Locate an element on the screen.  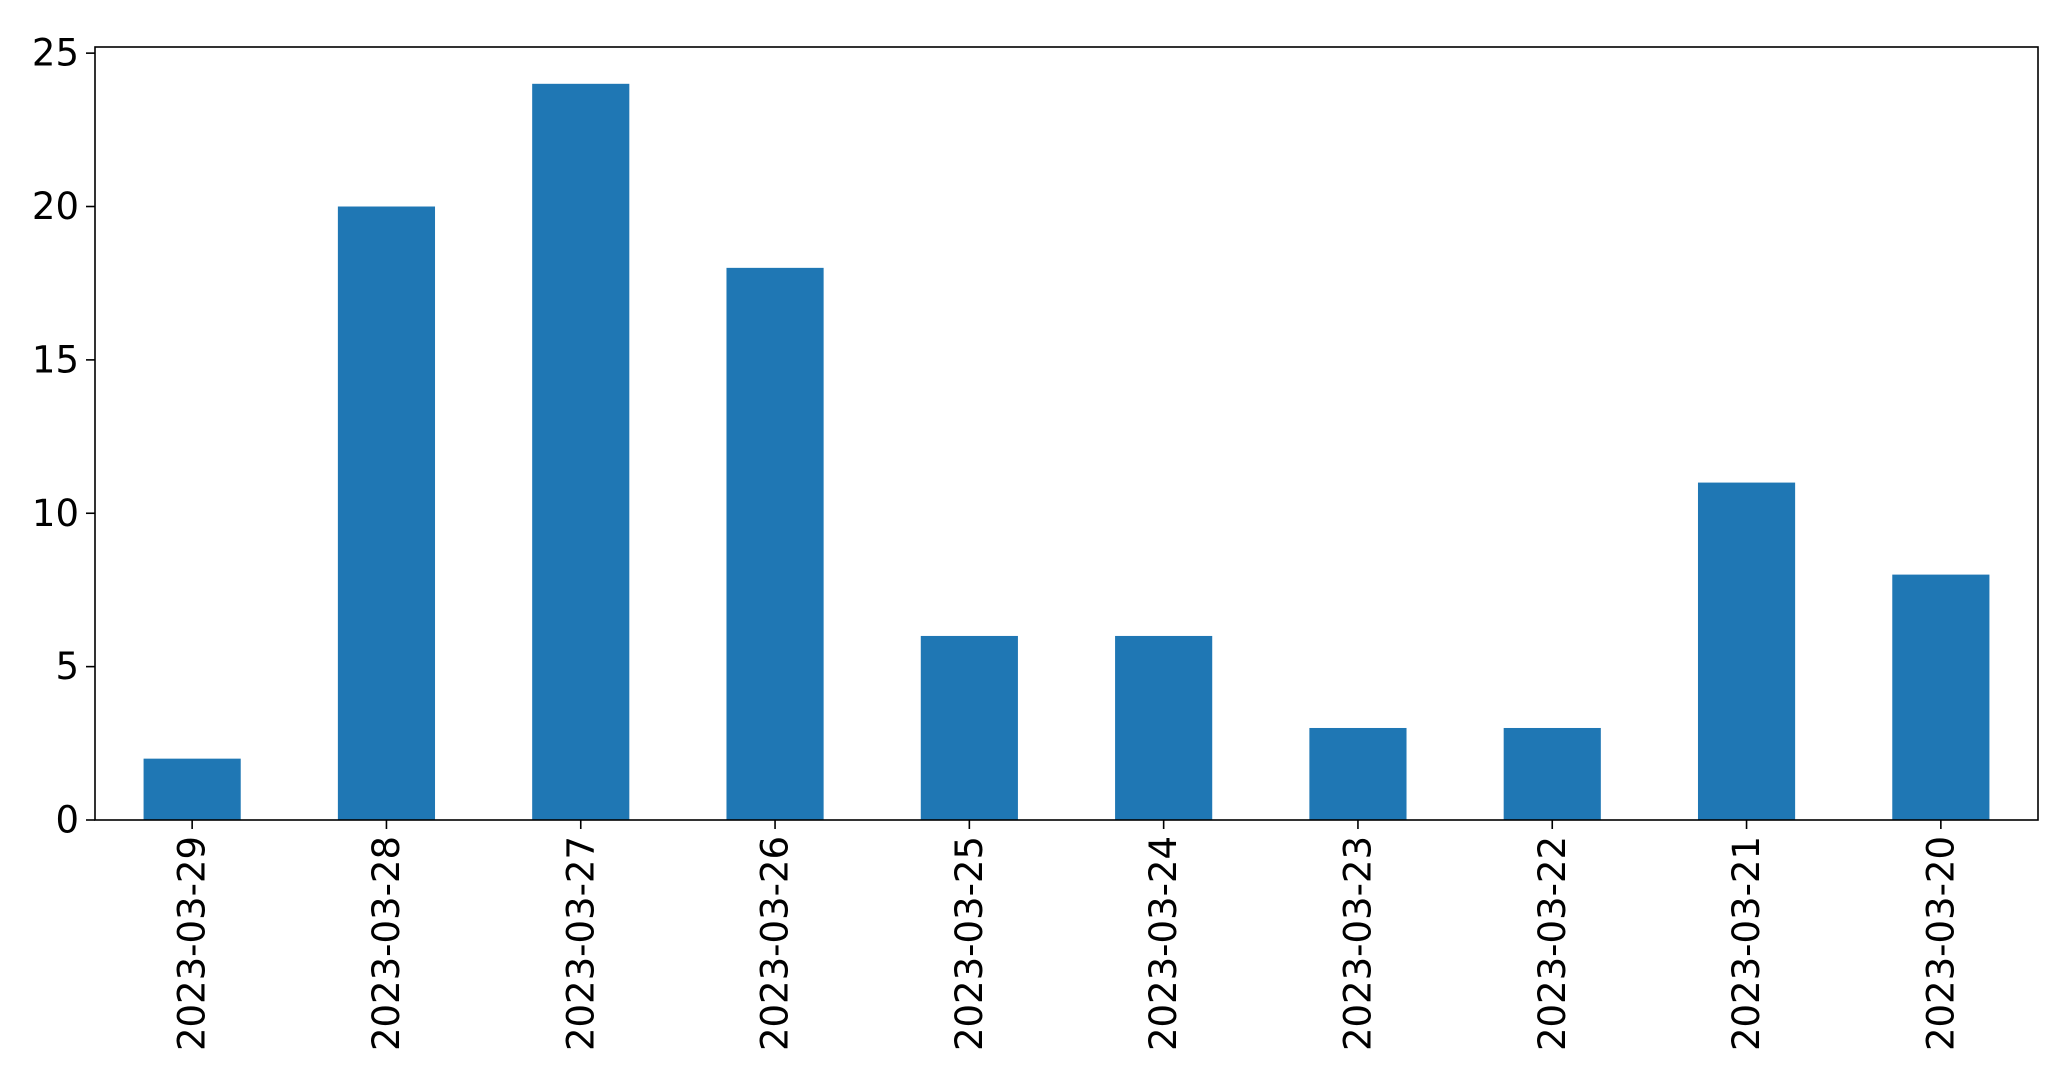
x-tick-label: 2023-03-29 is located at coordinates (192, 943).